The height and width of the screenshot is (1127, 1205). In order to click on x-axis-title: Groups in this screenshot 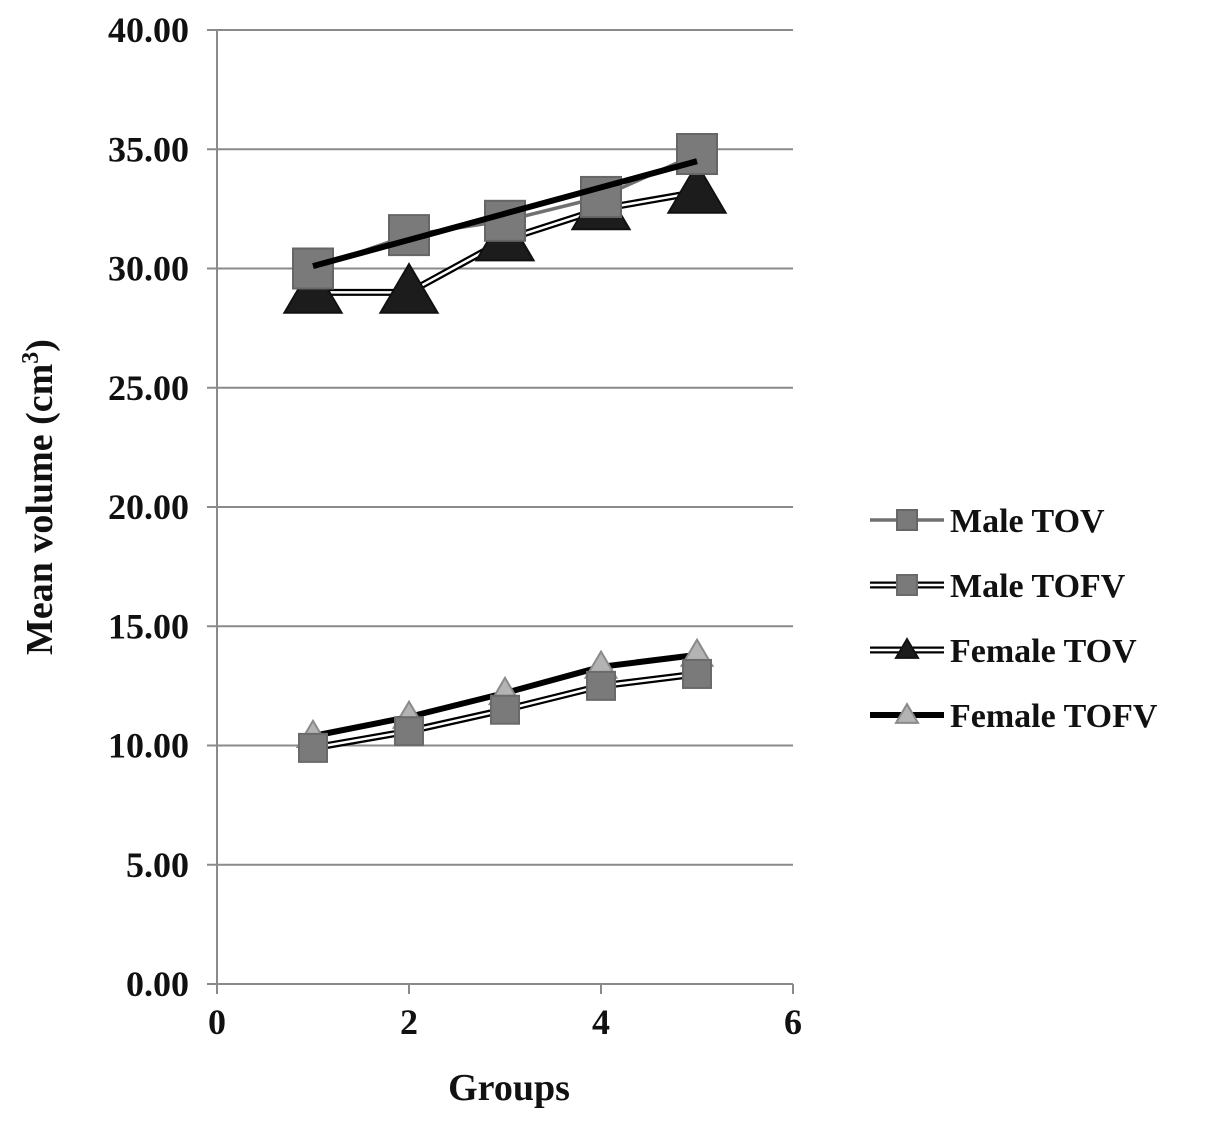, I will do `click(509, 1088)`.